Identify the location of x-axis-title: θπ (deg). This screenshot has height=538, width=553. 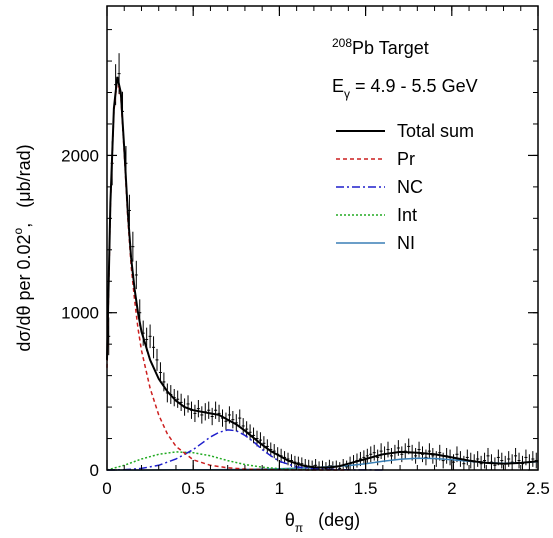
(322, 522).